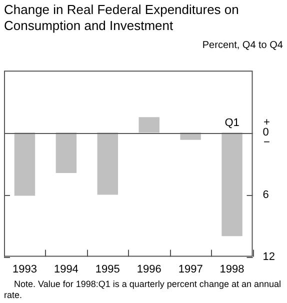 Image resolution: width=287 pixels, height=303 pixels. I want to click on x-tick-label: 1998, so click(232, 269).